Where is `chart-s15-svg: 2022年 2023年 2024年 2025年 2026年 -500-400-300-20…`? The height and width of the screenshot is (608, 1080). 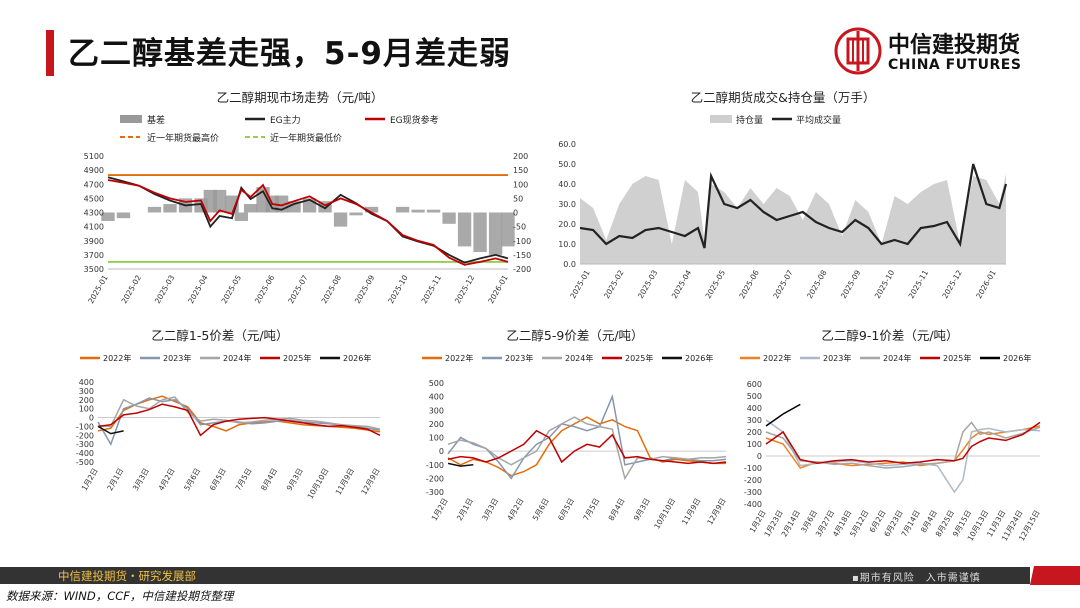 chart-s15-svg: 2022年 2023年 2024年 2025年 2026年 -500-400-300-20… is located at coordinates (229, 427).